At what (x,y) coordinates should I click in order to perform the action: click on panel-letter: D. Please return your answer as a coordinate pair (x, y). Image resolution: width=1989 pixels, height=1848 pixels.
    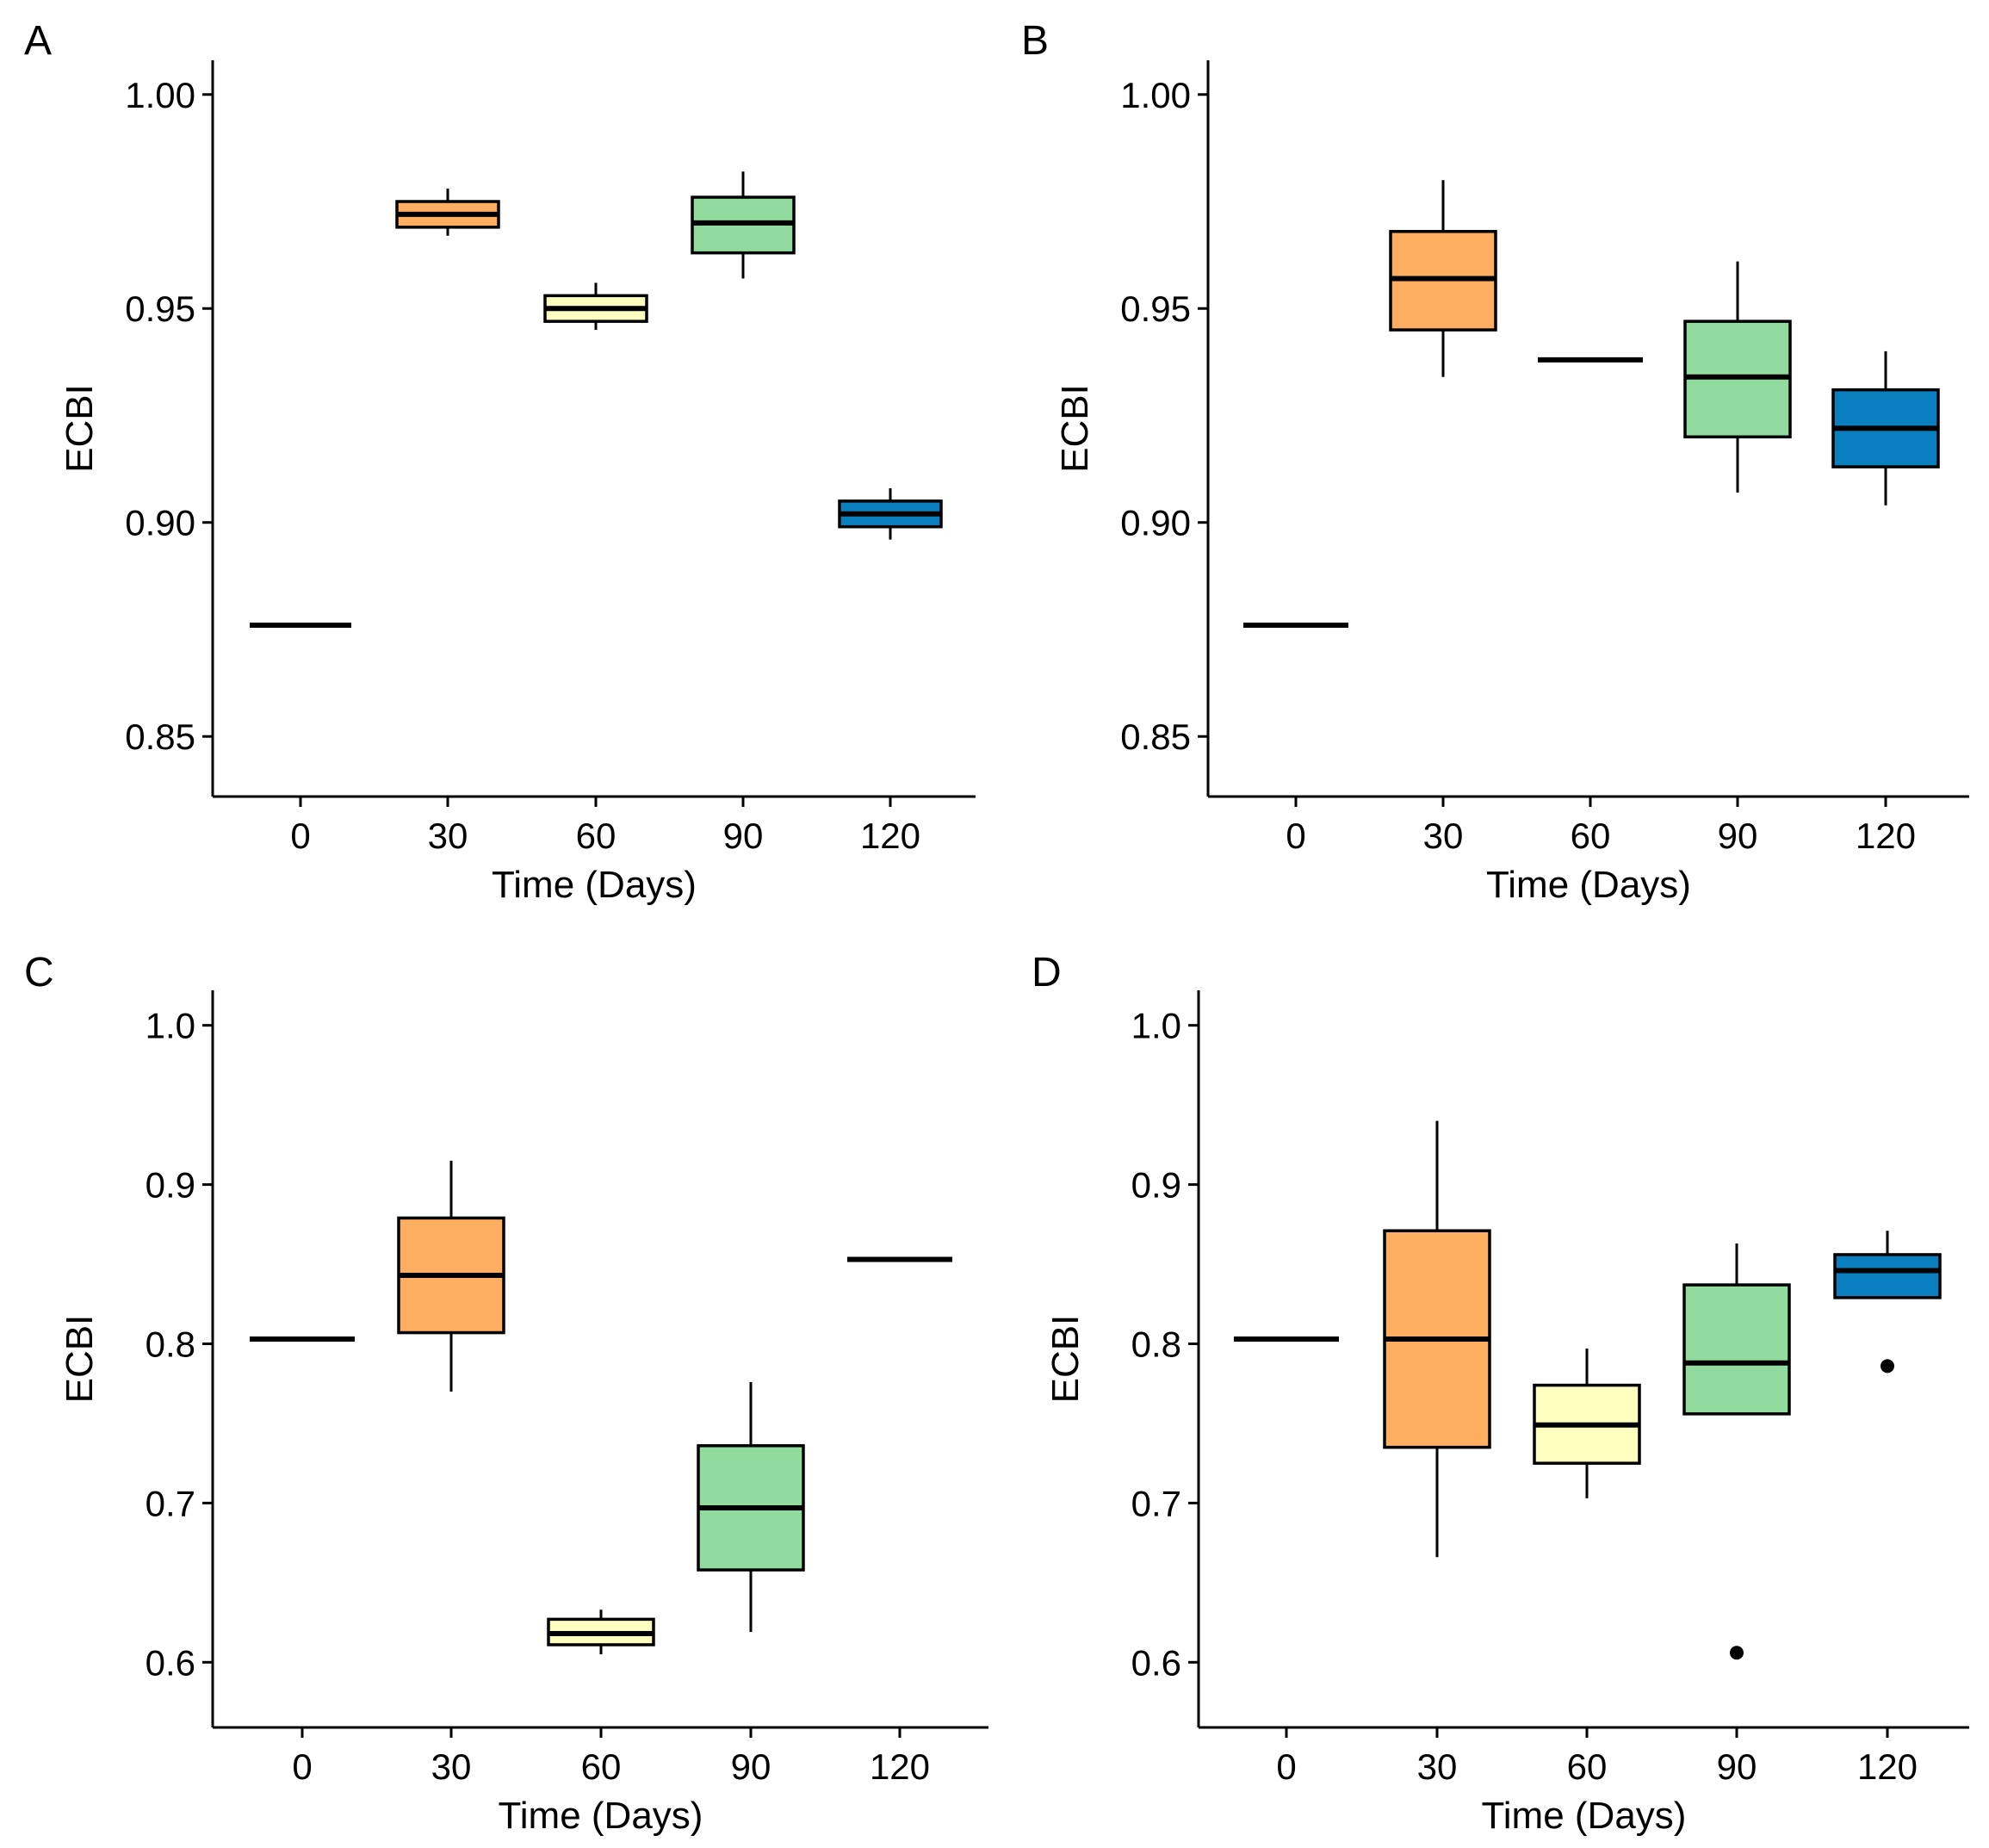
    Looking at the image, I should click on (1047, 972).